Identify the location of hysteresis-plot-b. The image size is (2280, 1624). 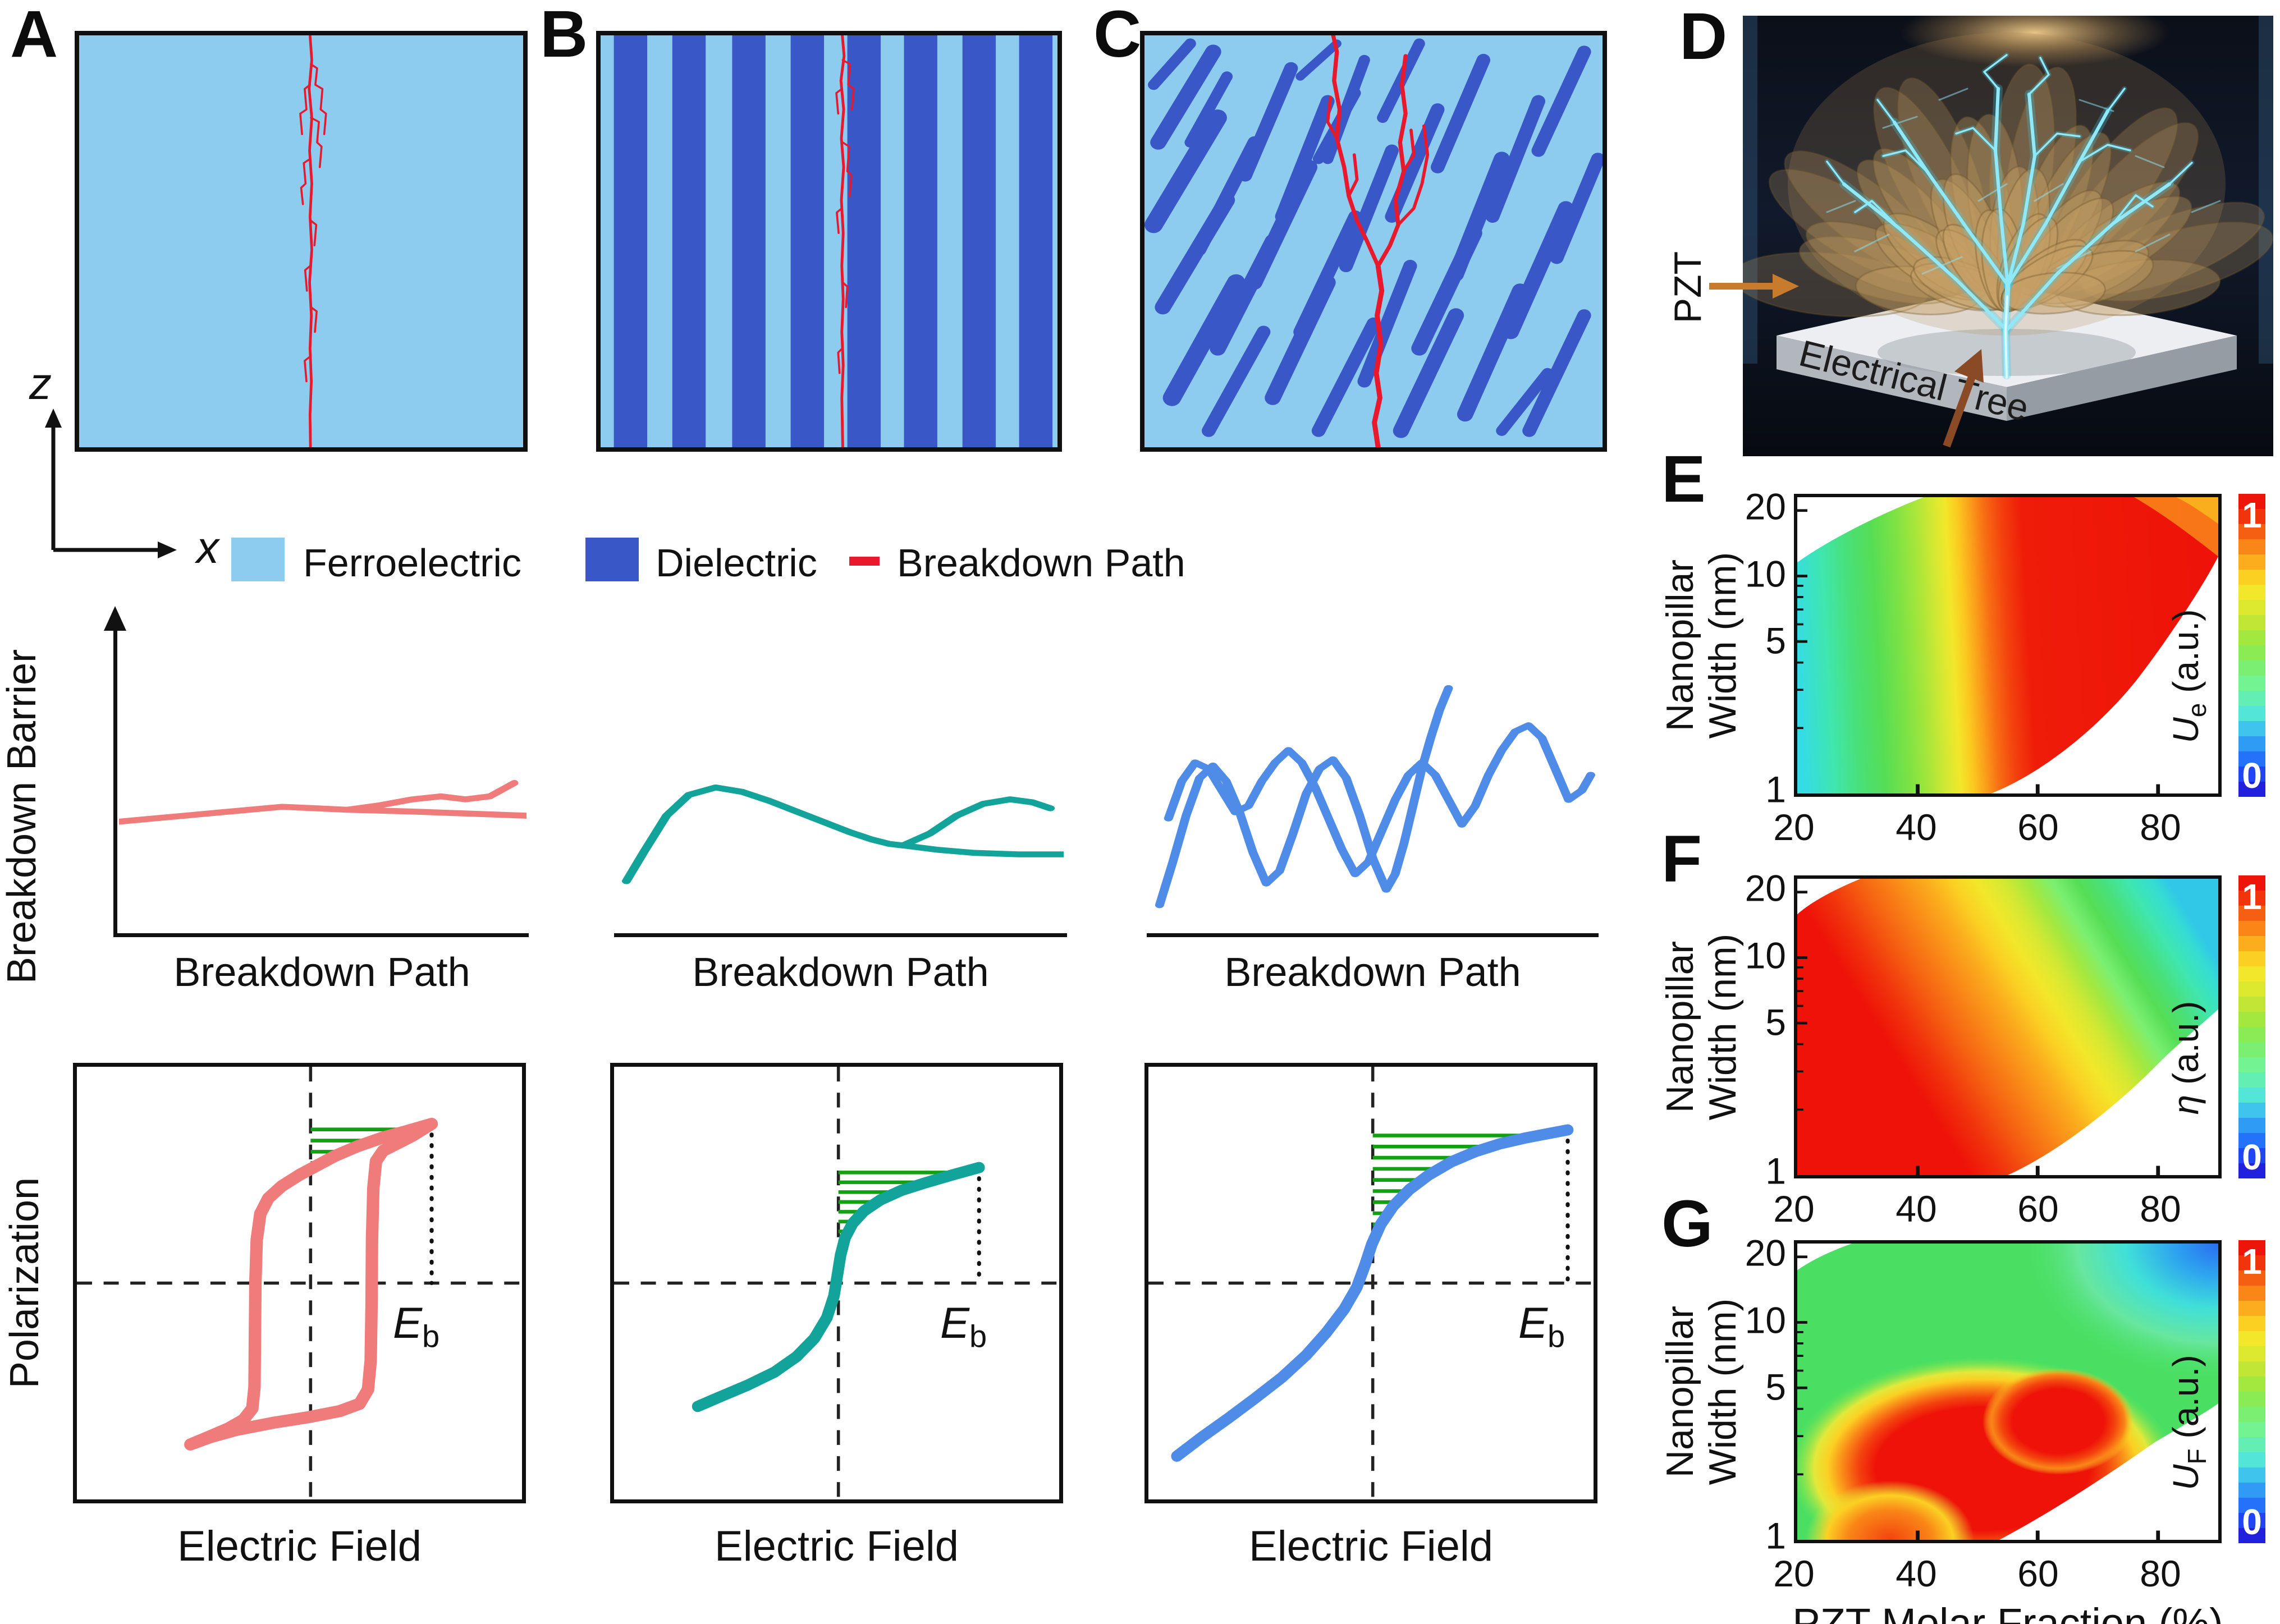
(836, 1283).